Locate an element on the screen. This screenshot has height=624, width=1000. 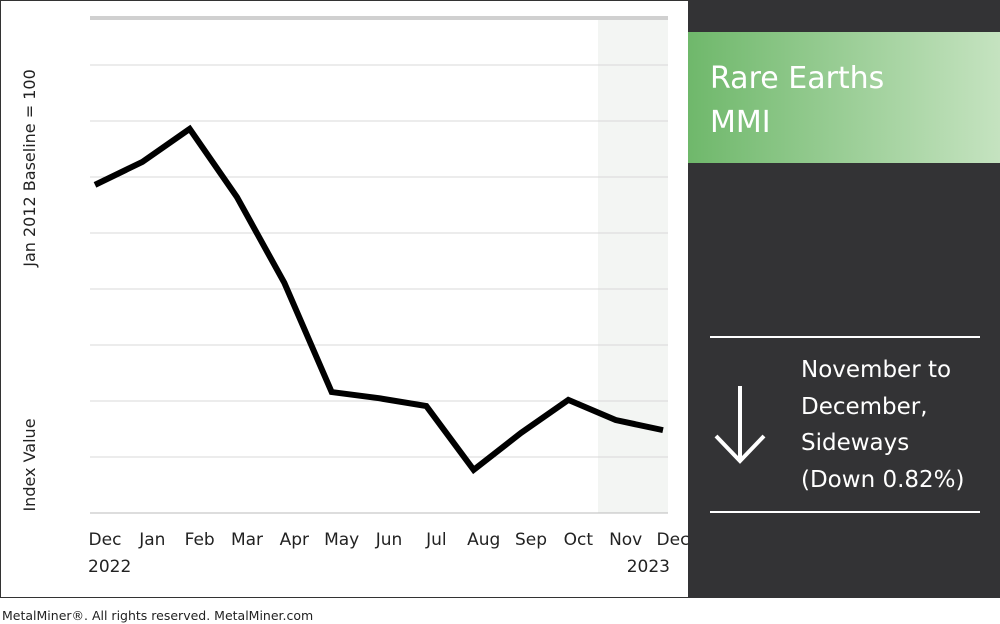
x-tick-label: Apr is located at coordinates (294, 540).